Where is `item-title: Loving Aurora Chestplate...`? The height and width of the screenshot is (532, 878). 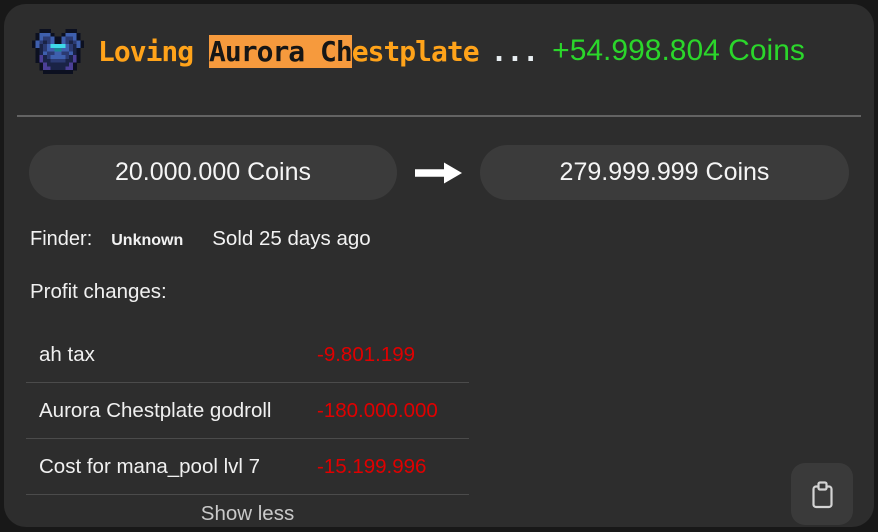
item-title: Loving Aurora Chestplate... is located at coordinates (318, 51).